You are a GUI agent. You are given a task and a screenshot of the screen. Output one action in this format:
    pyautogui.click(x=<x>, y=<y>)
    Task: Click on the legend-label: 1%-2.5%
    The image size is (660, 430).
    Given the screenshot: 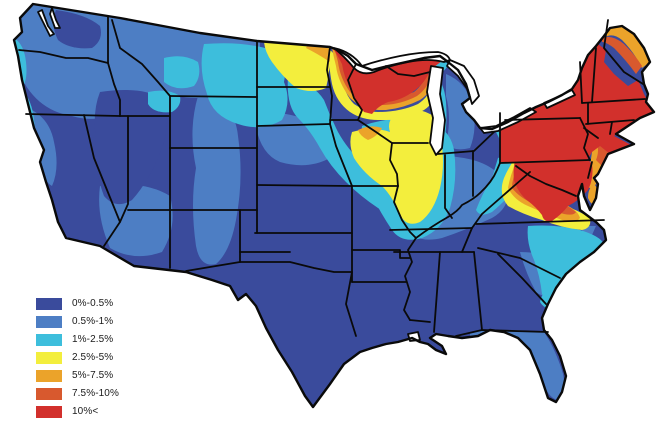 What is the action you would take?
    pyautogui.click(x=93, y=339)
    